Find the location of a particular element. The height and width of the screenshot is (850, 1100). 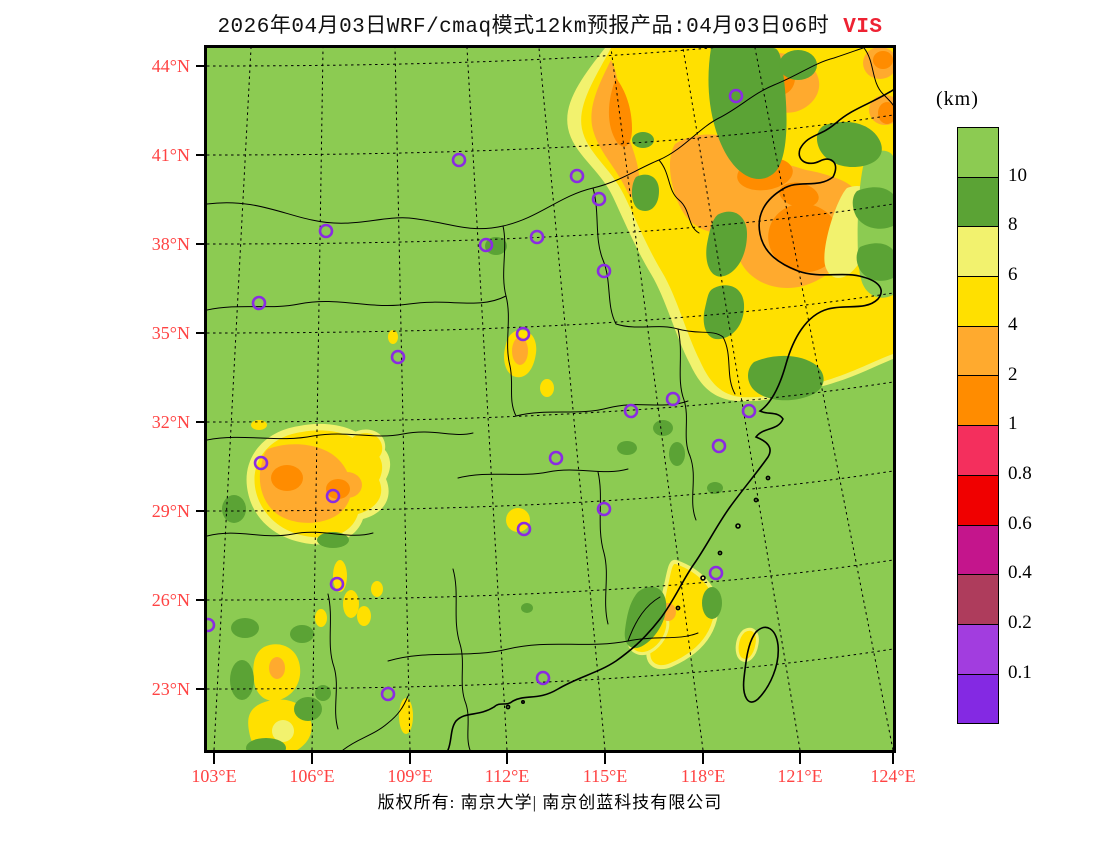

colorbar-tick-label: 0.6 is located at coordinates (1020, 523).